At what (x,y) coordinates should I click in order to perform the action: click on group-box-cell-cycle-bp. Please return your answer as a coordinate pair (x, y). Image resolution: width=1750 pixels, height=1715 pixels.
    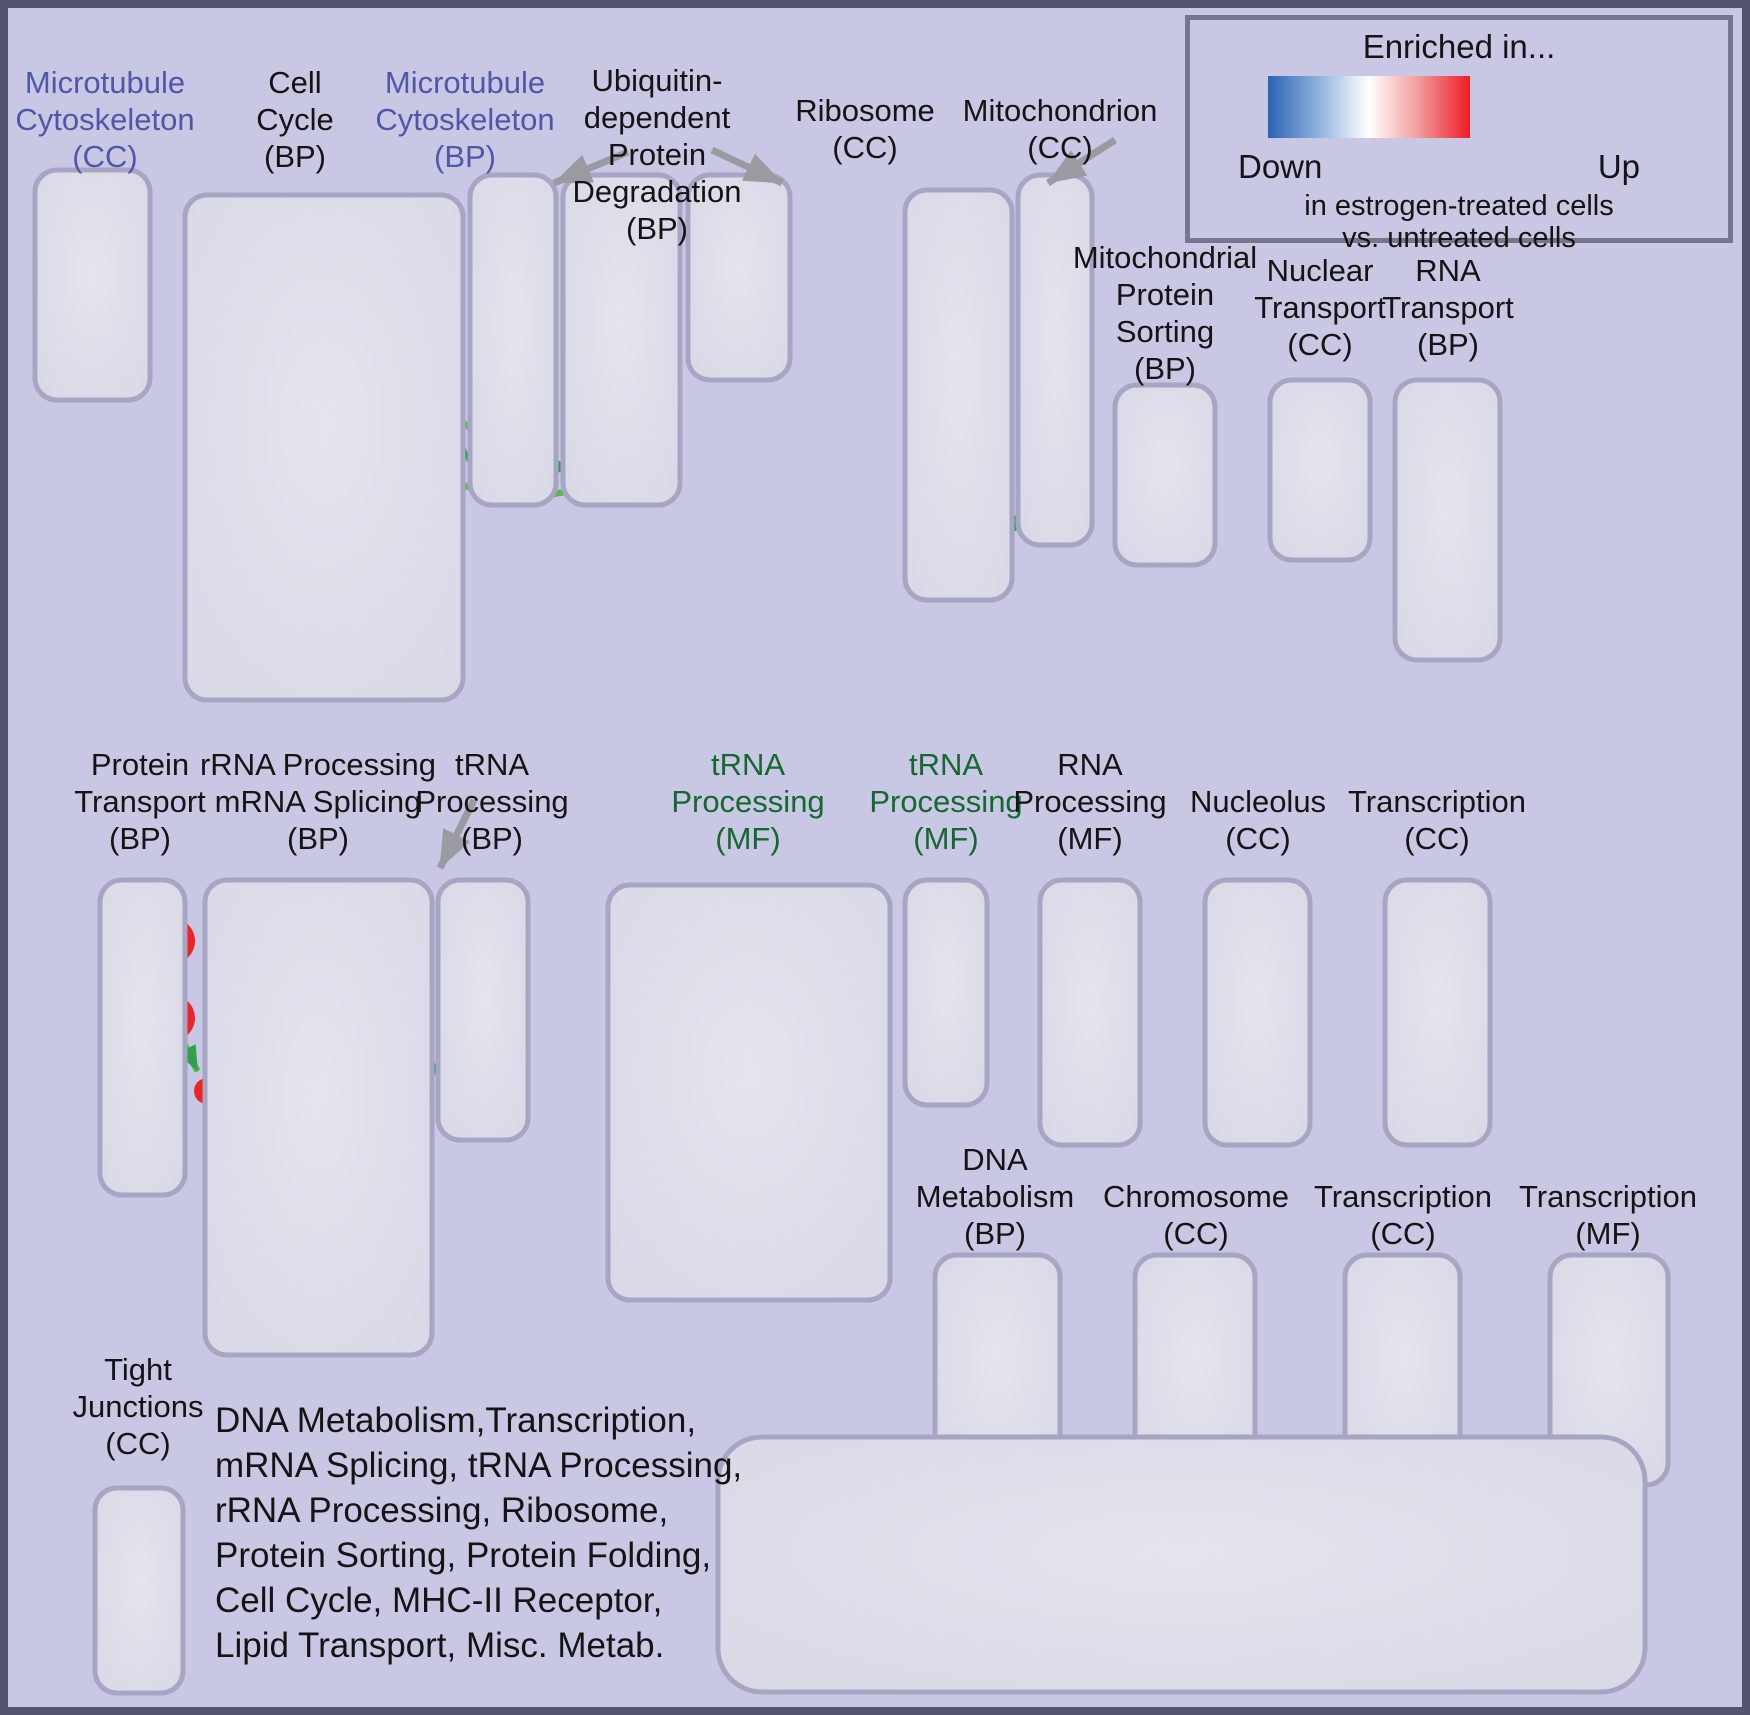
    Looking at the image, I should click on (324, 447).